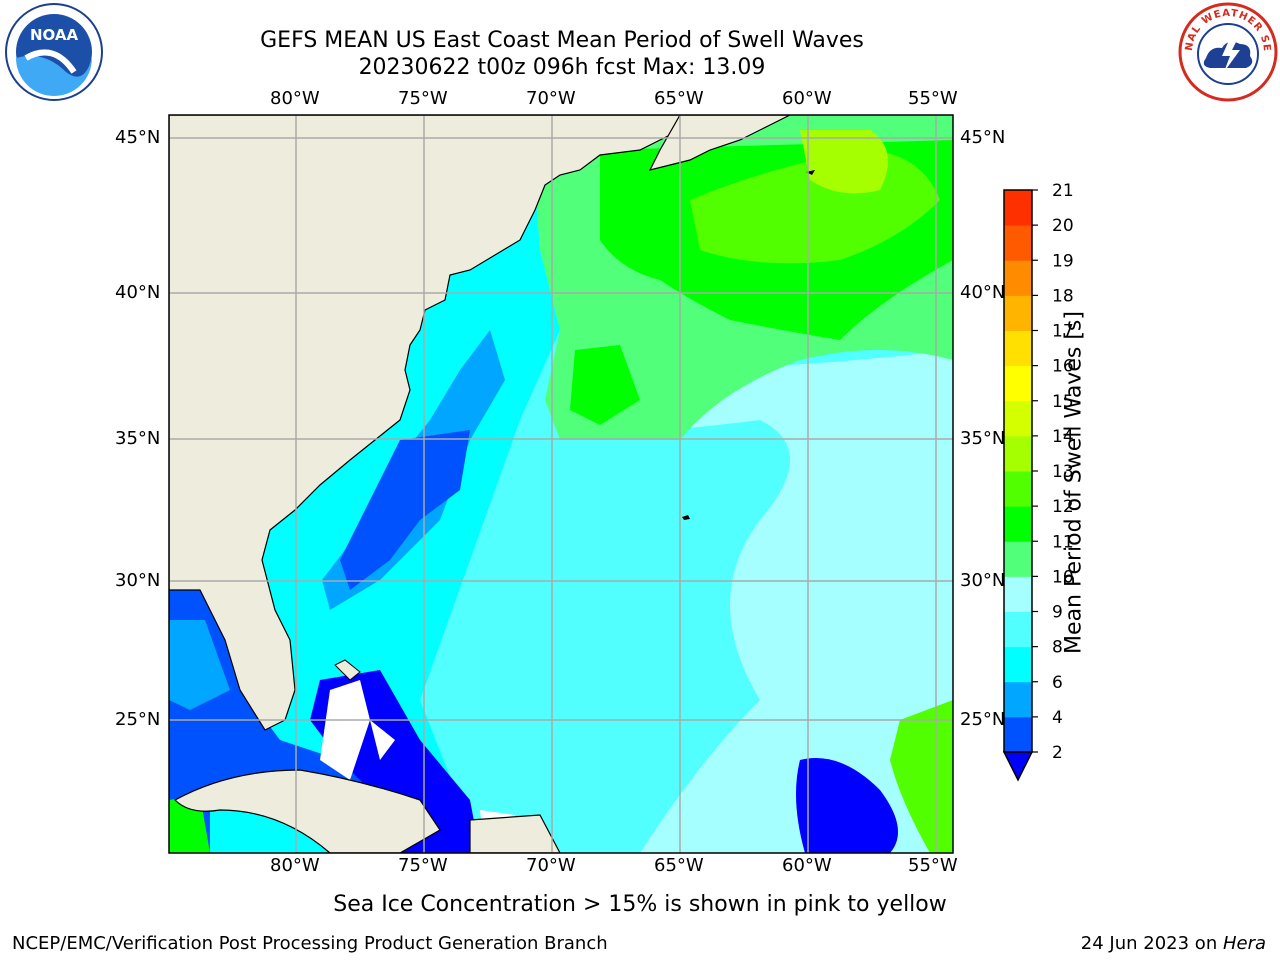 This screenshot has height=960, width=1280. What do you see at coordinates (810, 172) in the screenshot?
I see `land-sable-island` at bounding box center [810, 172].